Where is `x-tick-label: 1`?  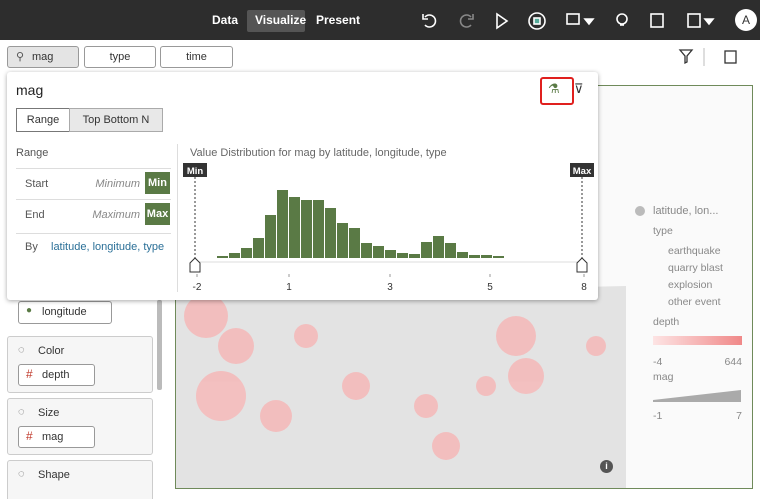
x-tick-label: 1 is located at coordinates (289, 287).